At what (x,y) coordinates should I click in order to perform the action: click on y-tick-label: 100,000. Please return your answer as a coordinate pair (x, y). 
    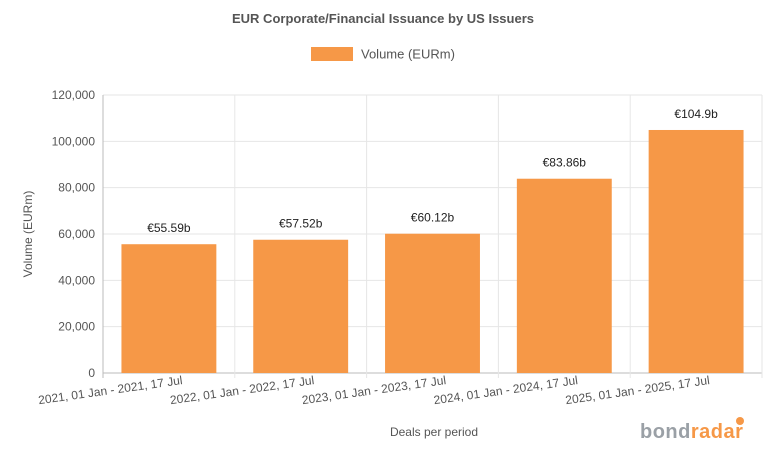
    Looking at the image, I should click on (74, 141).